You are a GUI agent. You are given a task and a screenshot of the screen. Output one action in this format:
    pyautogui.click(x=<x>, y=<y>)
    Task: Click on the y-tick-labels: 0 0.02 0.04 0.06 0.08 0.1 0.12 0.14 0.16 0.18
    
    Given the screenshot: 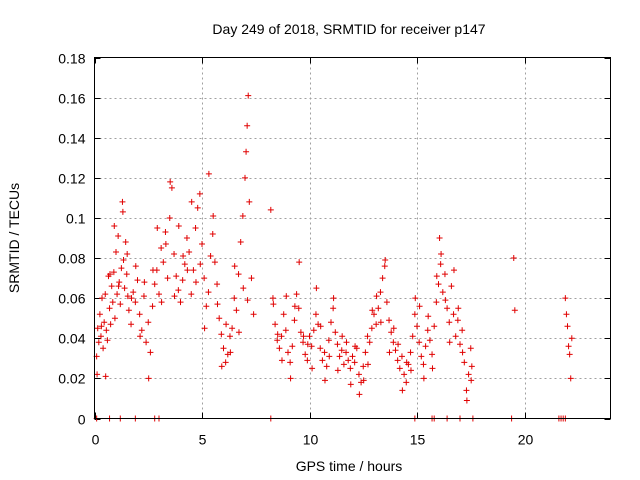 What is the action you would take?
    pyautogui.click(x=71, y=239)
    